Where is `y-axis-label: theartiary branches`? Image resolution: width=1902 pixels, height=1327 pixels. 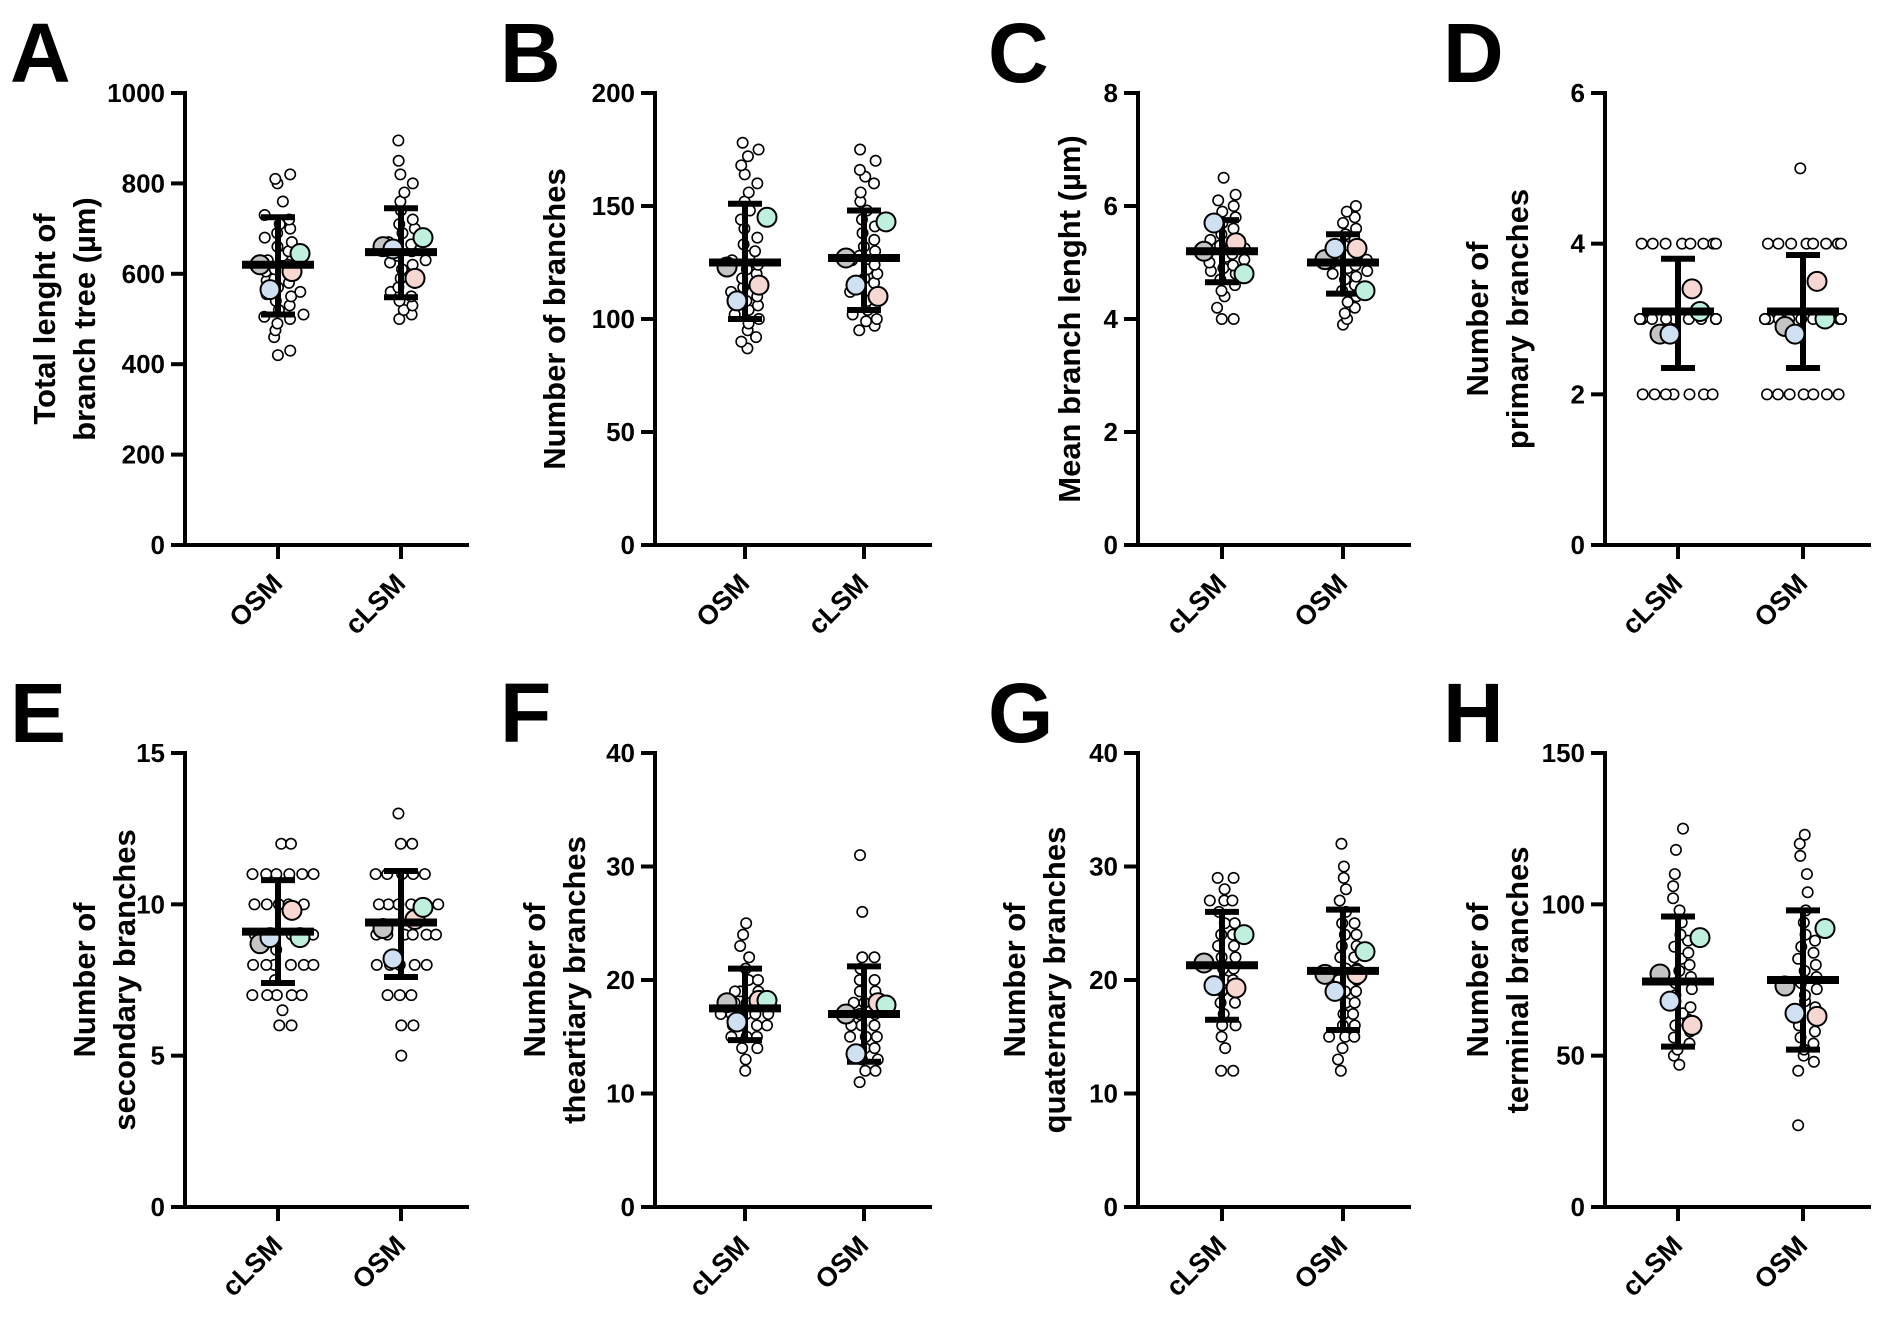 y-axis-label: theartiary branches is located at coordinates (574, 980).